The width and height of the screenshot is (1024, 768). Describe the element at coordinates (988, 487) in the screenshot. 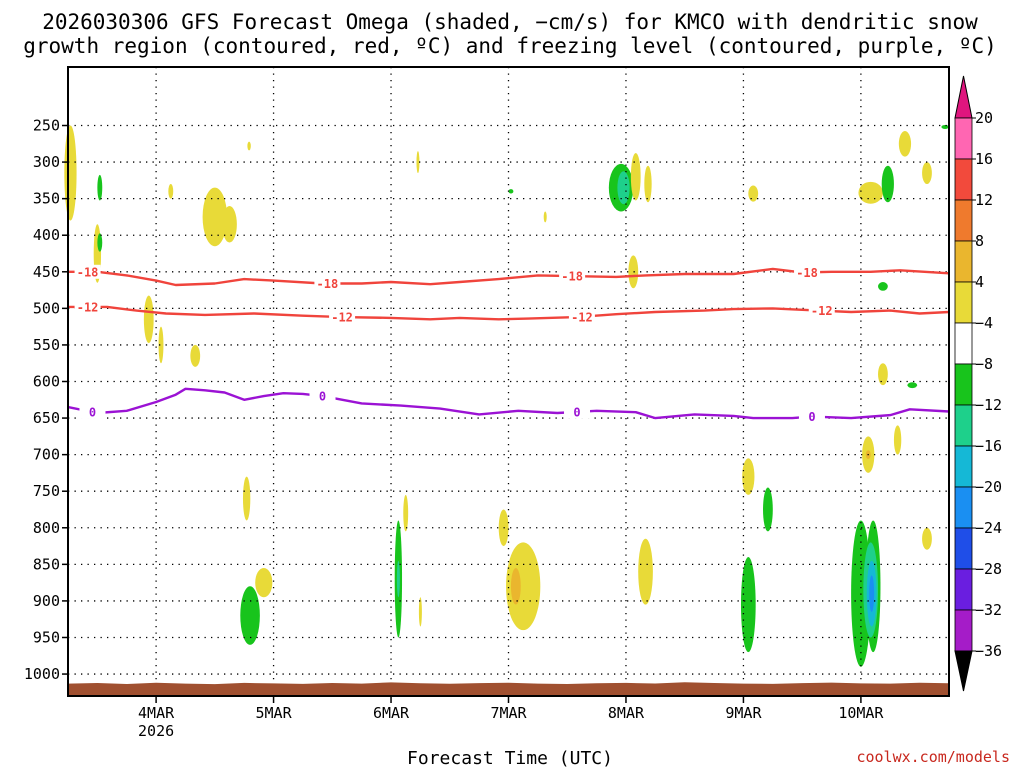

I see `colorbar-label: −20` at that location.